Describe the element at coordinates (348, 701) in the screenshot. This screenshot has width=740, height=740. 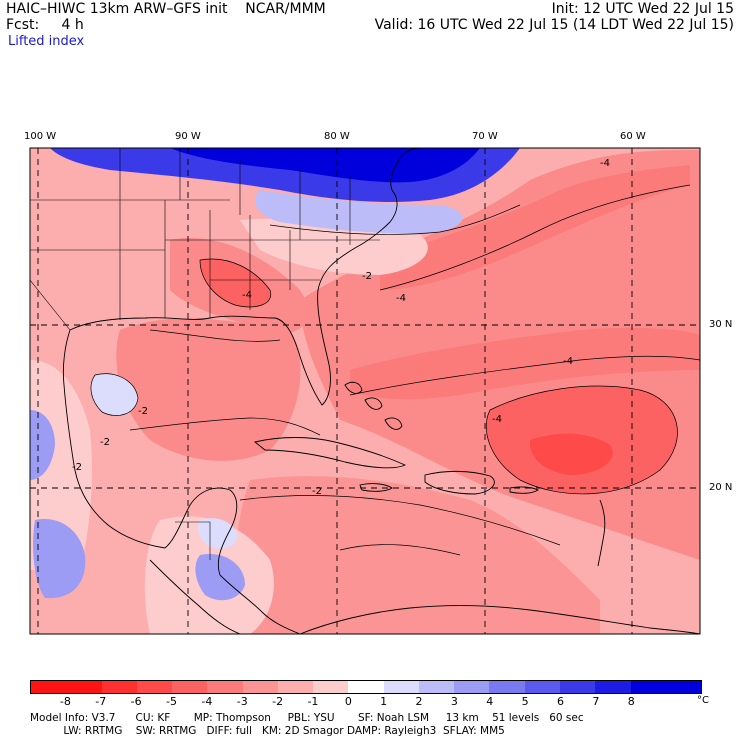
I see `colorbar-tick-label: 0` at that location.